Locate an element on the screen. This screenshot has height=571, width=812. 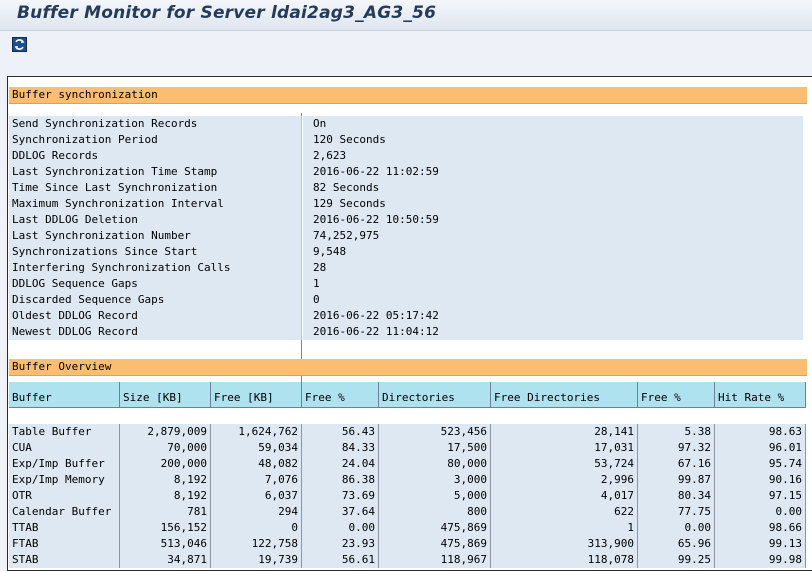
sync-row: Send Synchronization Records On is located at coordinates (407, 124).